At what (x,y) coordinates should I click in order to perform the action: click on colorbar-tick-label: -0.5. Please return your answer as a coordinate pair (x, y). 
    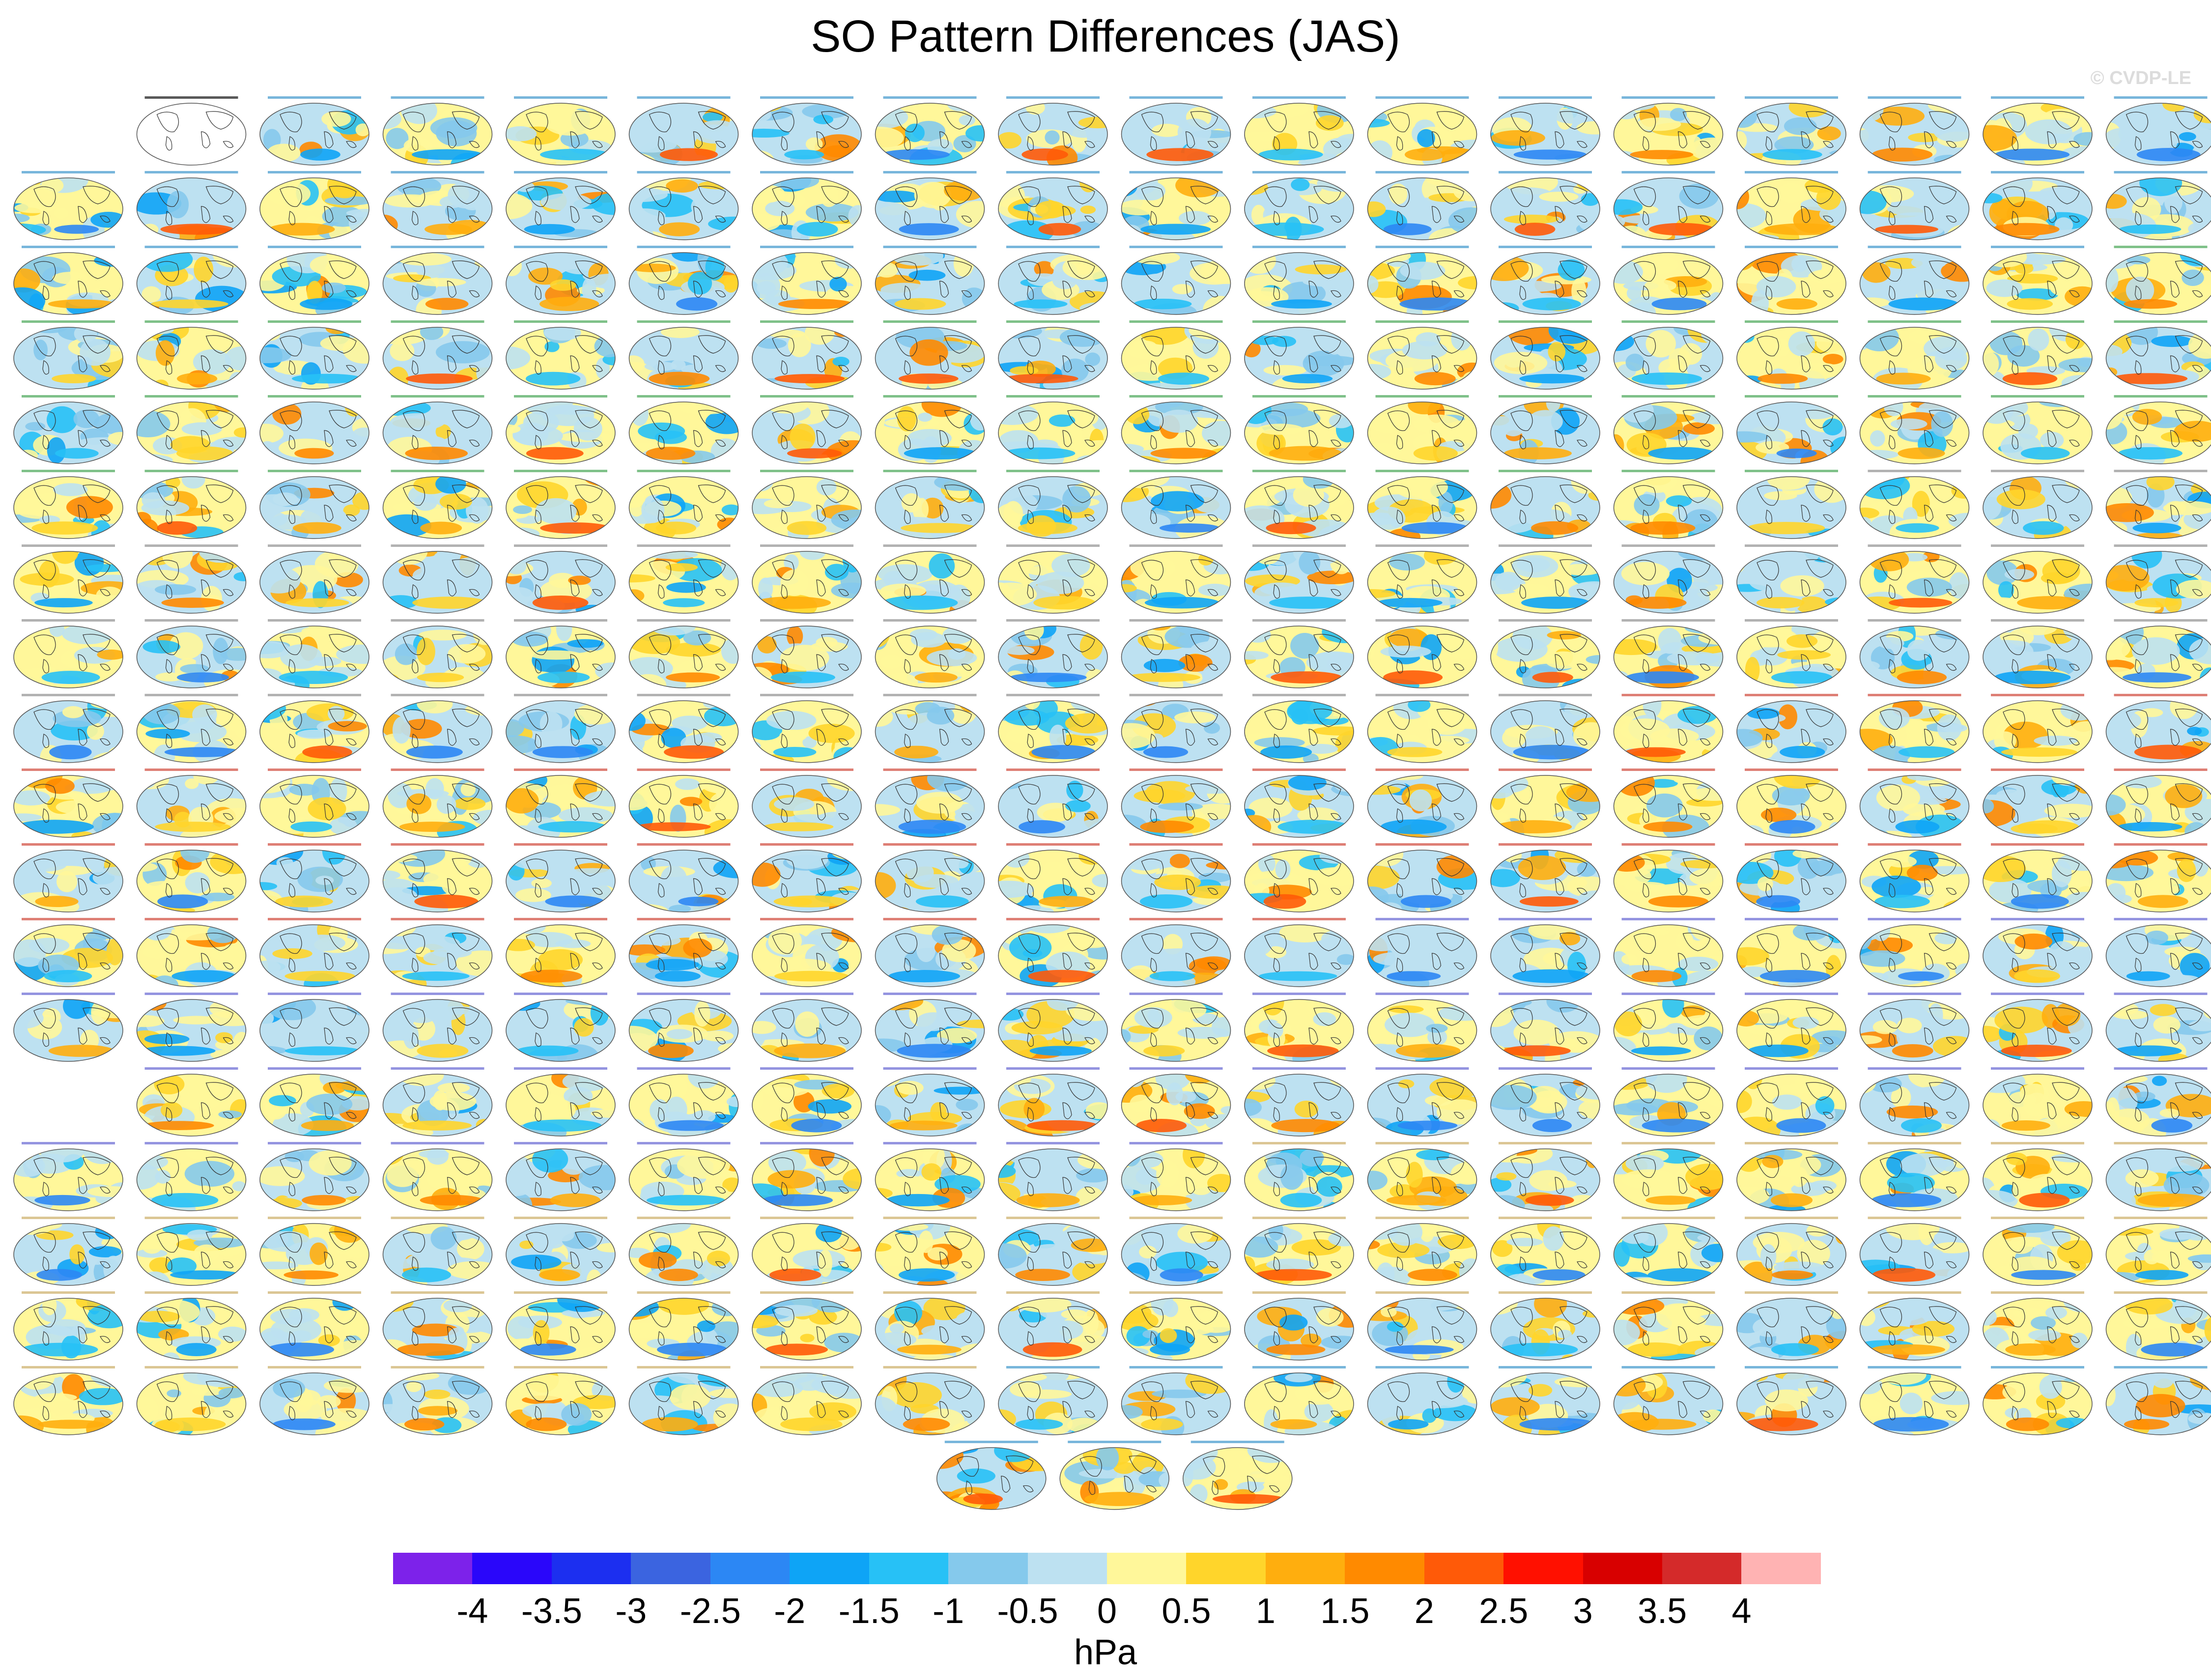
    Looking at the image, I should click on (1027, 1611).